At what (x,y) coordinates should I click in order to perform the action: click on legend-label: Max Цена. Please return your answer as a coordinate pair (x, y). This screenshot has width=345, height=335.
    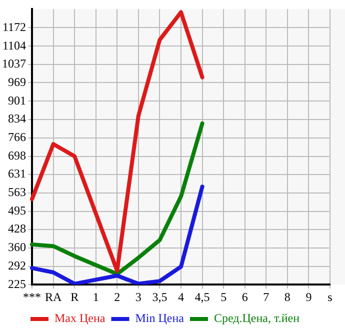
    Looking at the image, I should click on (80, 318).